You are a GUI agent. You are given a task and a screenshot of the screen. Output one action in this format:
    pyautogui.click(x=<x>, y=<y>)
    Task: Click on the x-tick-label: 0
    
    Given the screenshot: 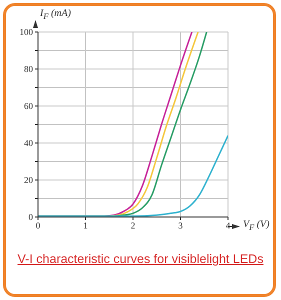 What is the action you would take?
    pyautogui.click(x=38, y=225)
    